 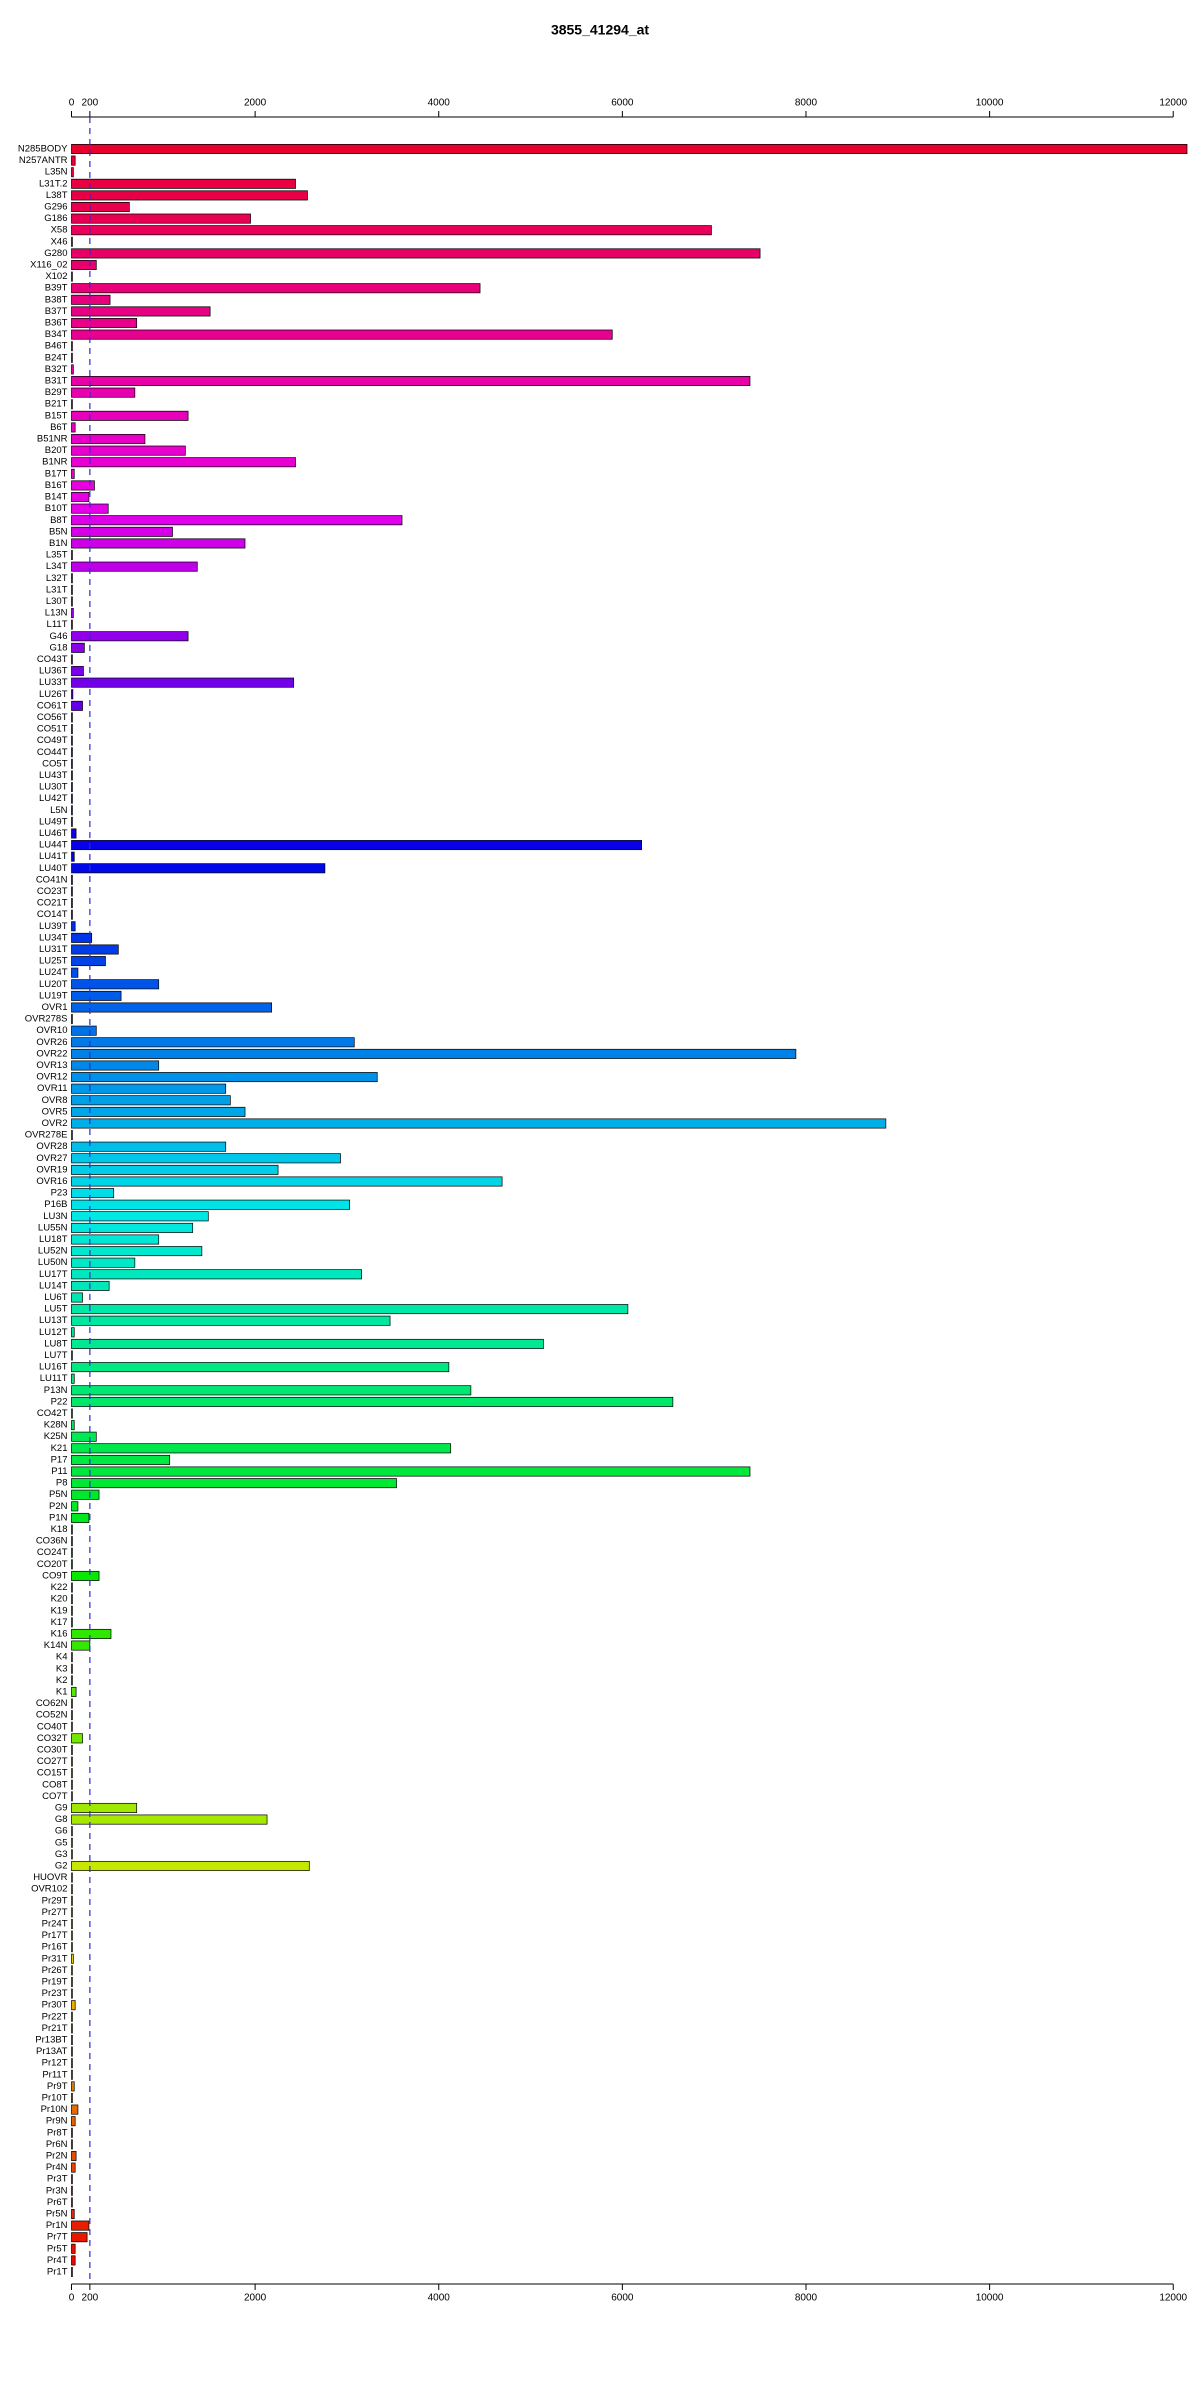 I want to click on y-tick-label: Pr13AT, so click(x=52, y=2051).